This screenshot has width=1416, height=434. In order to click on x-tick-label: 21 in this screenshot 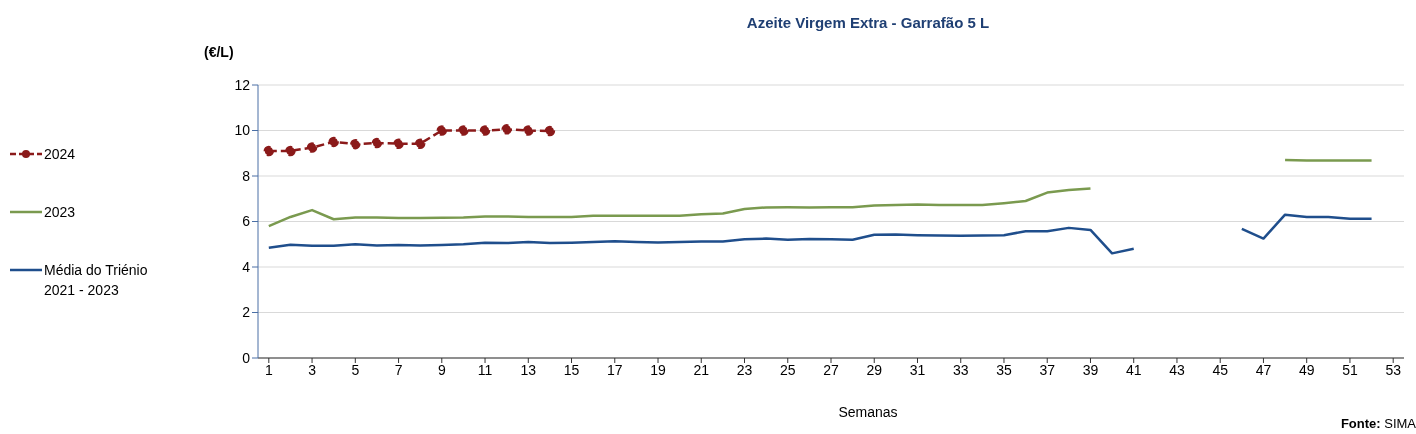, I will do `click(701, 369)`.